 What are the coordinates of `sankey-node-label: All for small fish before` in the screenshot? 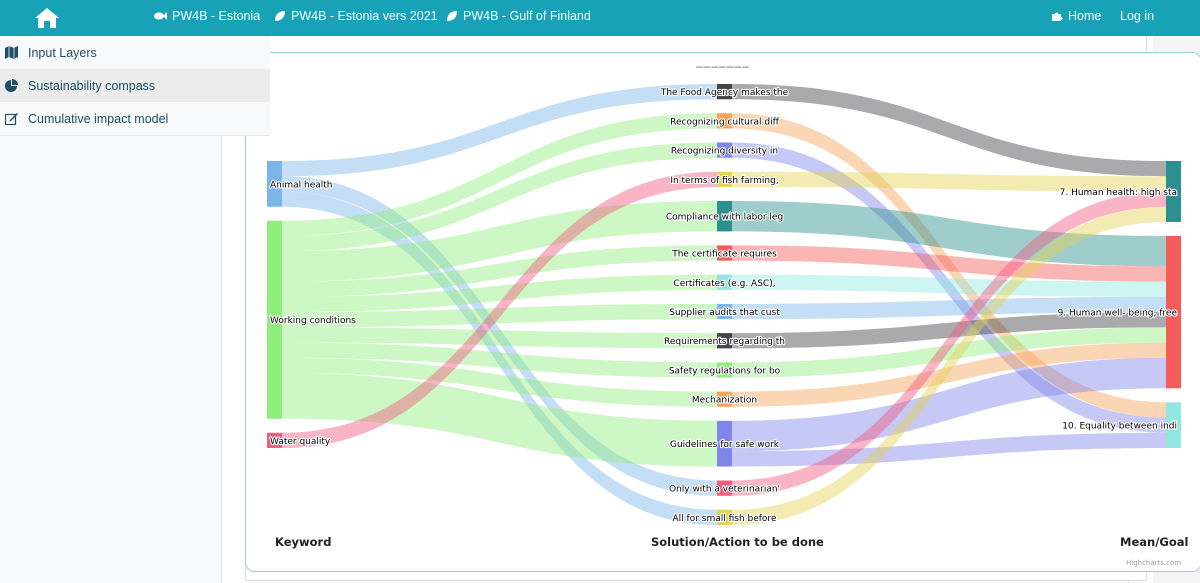 It's located at (725, 519).